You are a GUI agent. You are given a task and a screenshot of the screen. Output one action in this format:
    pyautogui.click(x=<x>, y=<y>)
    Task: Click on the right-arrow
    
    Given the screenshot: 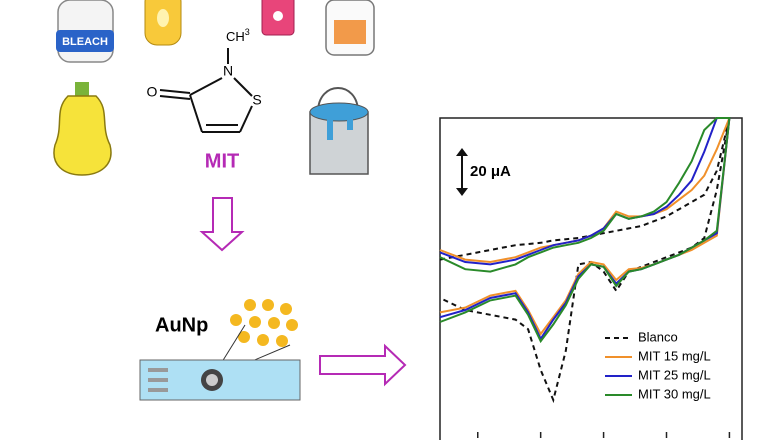 What is the action you would take?
    pyautogui.click(x=363, y=365)
    